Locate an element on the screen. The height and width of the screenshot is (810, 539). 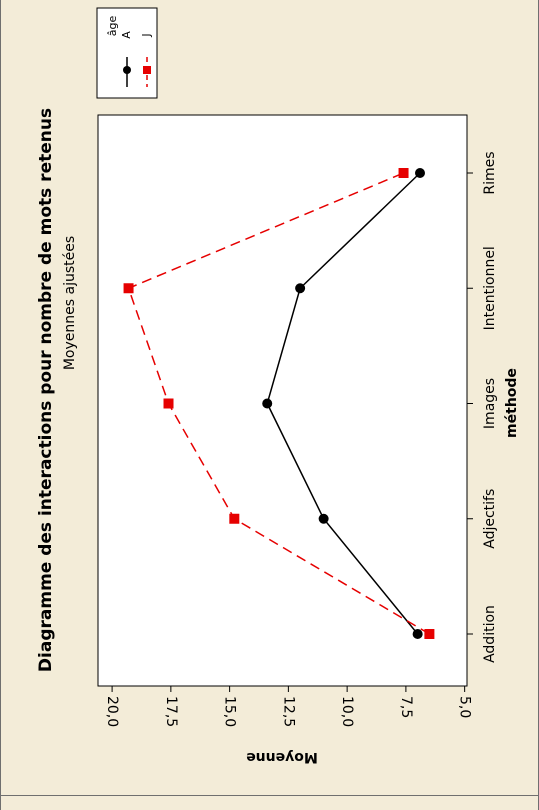
x-axis-label: méthode is located at coordinates (512, 403).